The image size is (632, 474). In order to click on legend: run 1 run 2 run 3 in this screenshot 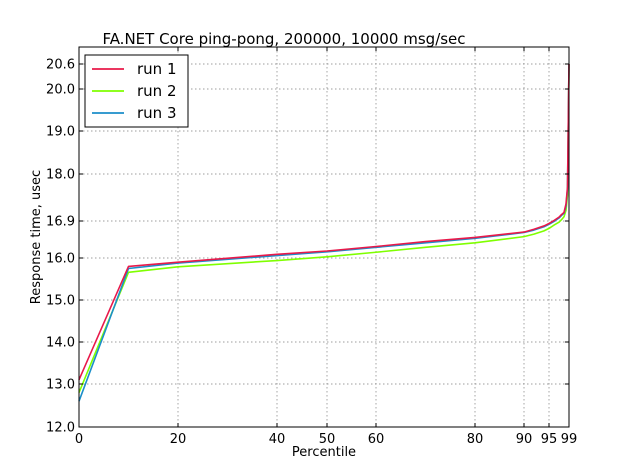, I will do `click(136, 91)`.